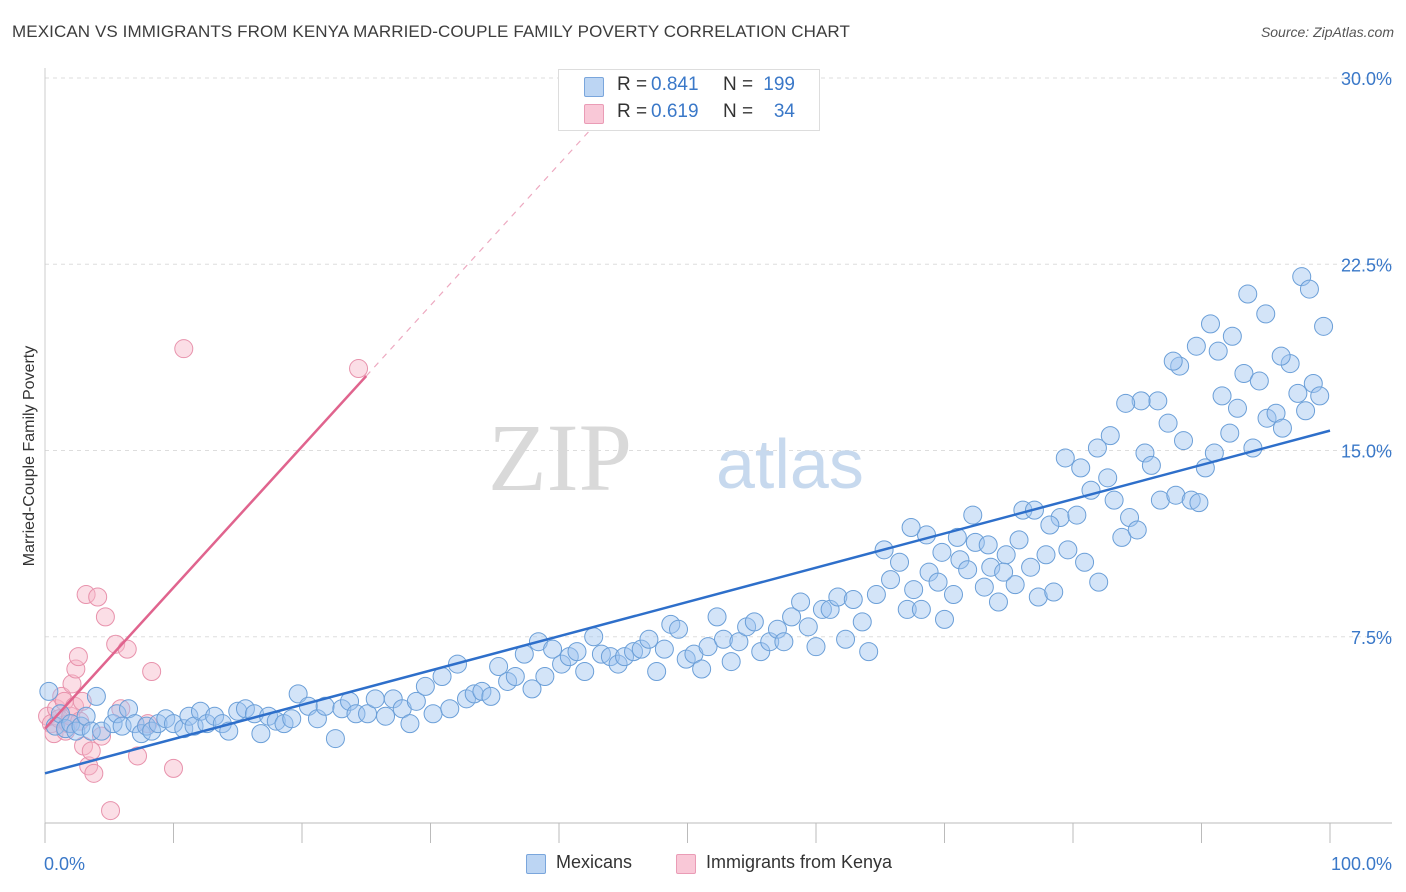 This screenshot has width=1406, height=892. I want to click on kenya-trend-extension, so click(488, 242).